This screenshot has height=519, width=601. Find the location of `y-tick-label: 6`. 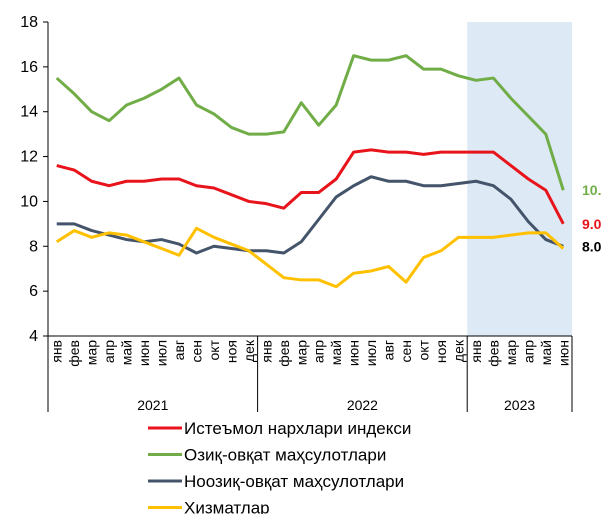

y-tick-label: 6 is located at coordinates (33, 291).